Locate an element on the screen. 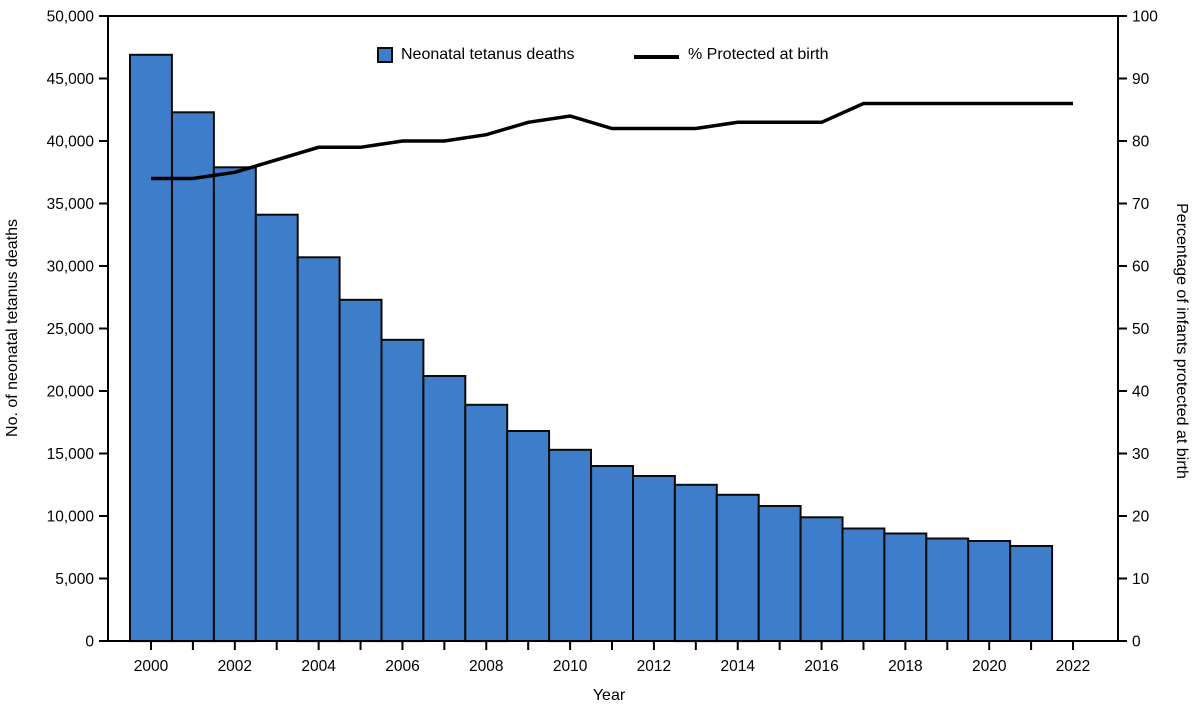 The height and width of the screenshot is (712, 1200). right-axis-tick-label: 10 is located at coordinates (1141, 579).